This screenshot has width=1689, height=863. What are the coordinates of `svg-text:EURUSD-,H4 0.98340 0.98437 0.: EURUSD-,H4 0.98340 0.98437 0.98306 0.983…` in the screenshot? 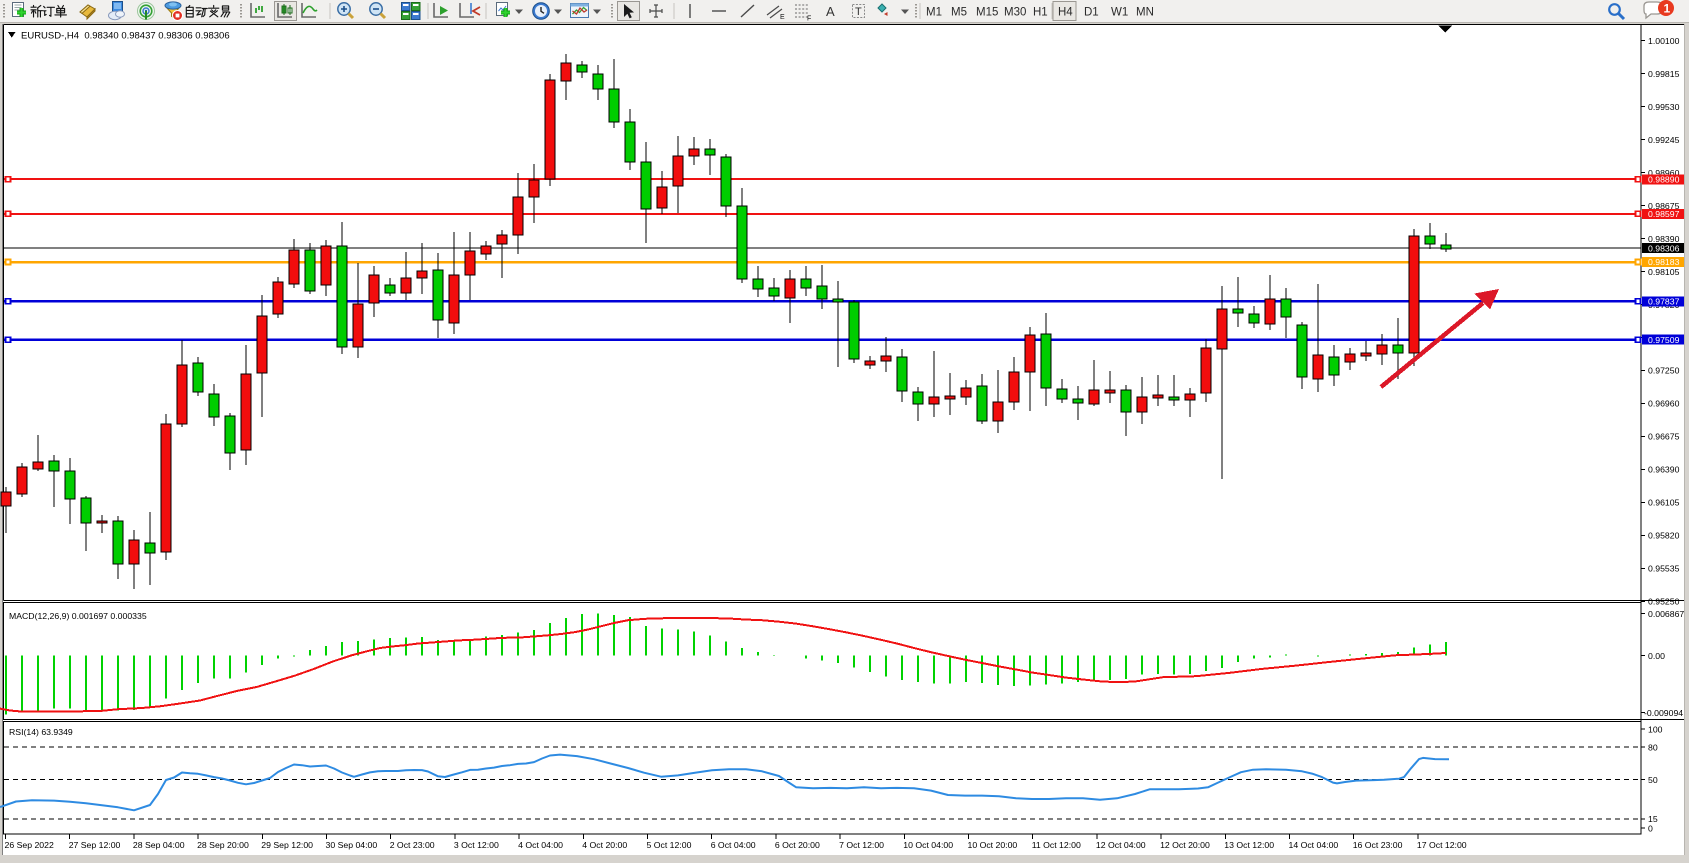 It's located at (125, 36).